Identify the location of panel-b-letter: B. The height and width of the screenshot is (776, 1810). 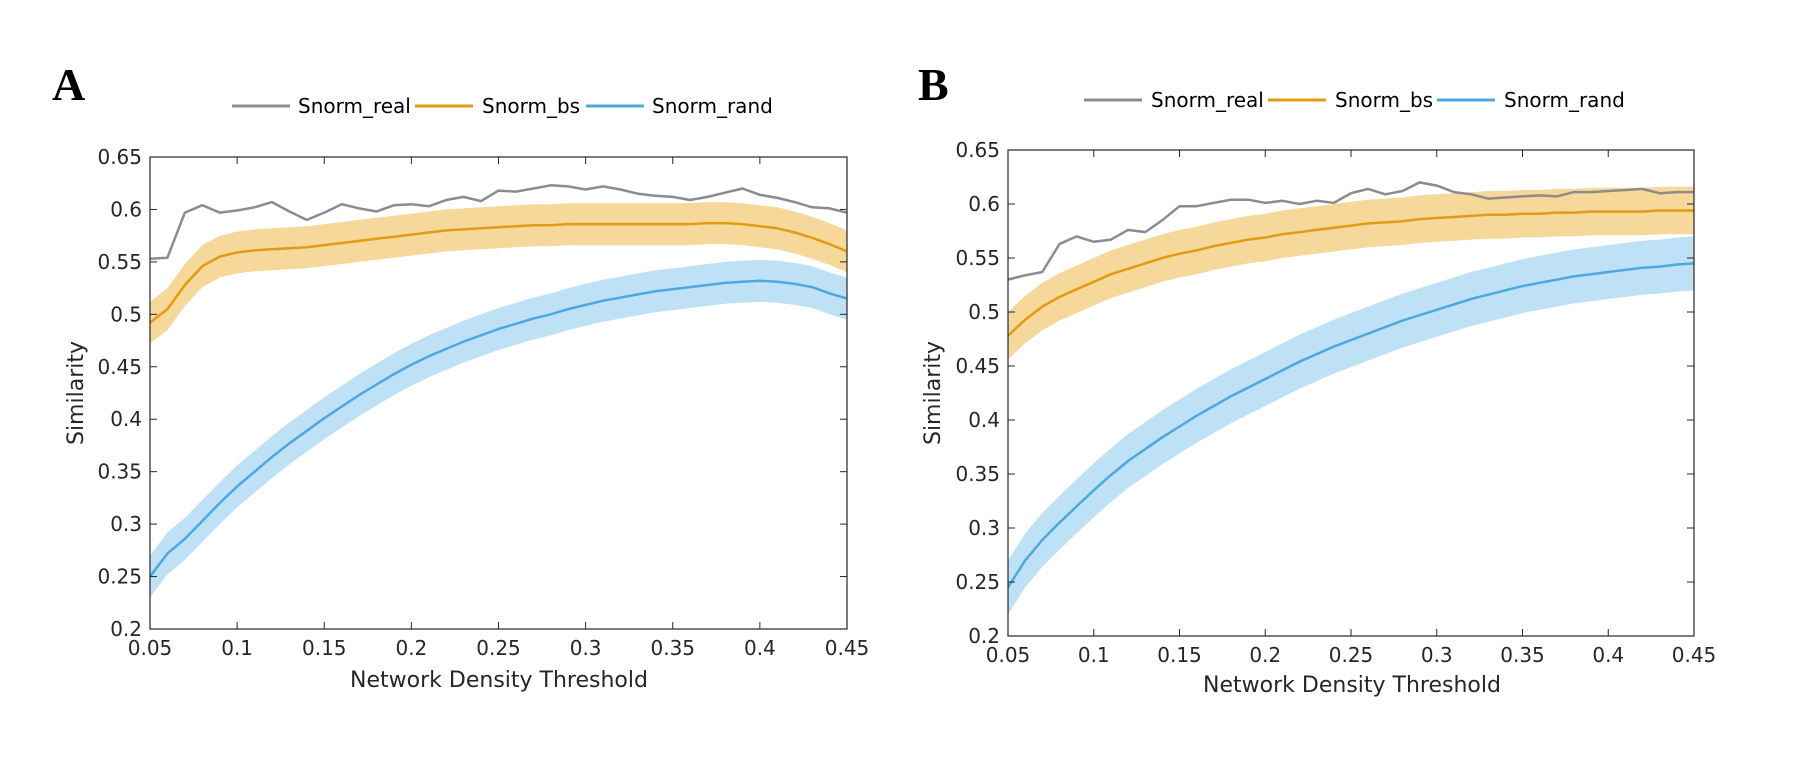
(933, 84).